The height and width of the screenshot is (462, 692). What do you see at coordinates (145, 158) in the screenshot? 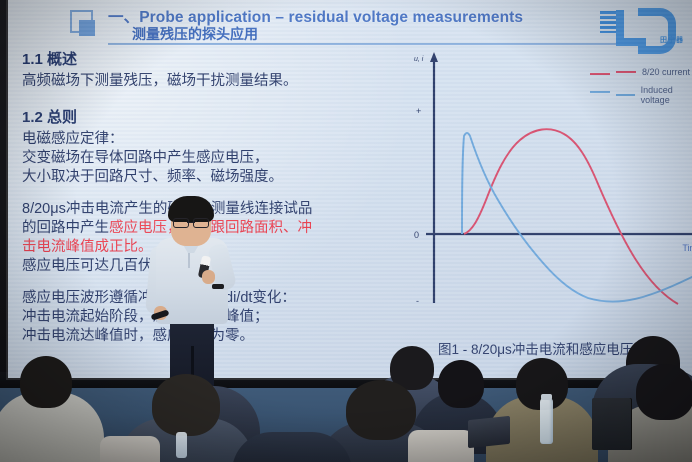
I see `section-1-2-line-2: 交变磁场在导体回路中产生感应电压，` at bounding box center [145, 158].